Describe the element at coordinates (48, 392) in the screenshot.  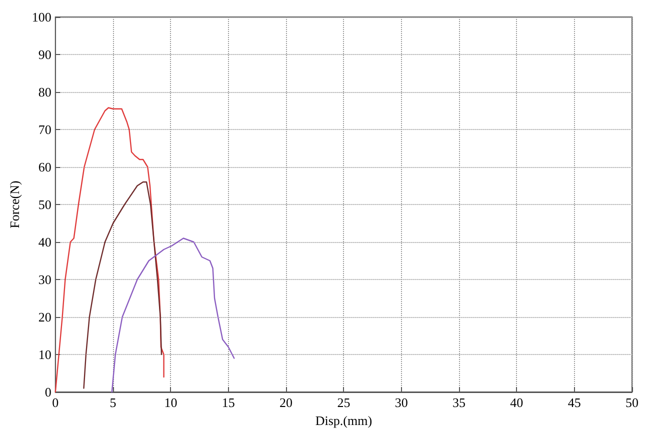
I see `y-tick-label: 0` at that location.